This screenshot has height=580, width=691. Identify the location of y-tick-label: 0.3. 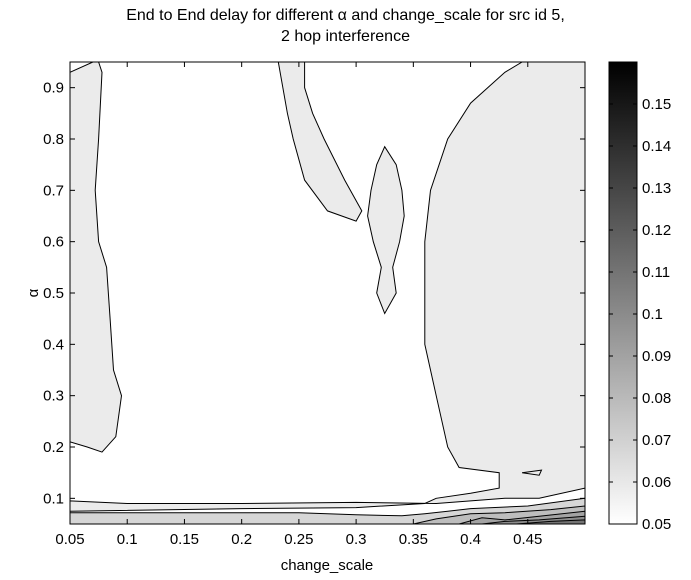
(53, 396).